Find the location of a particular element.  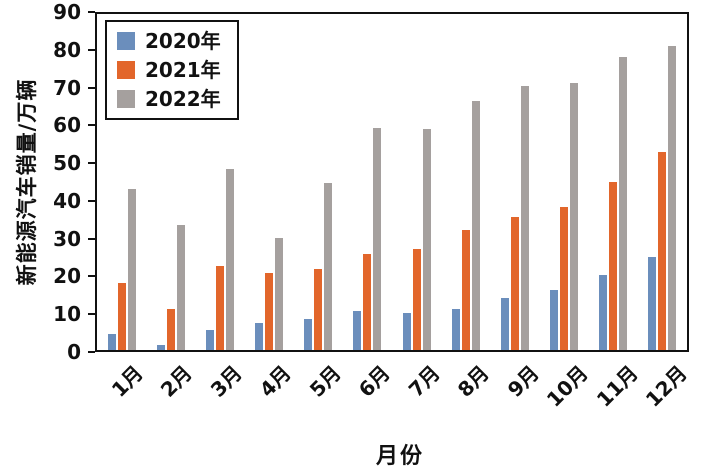

bar-2020年-1月 is located at coordinates (111, 341).